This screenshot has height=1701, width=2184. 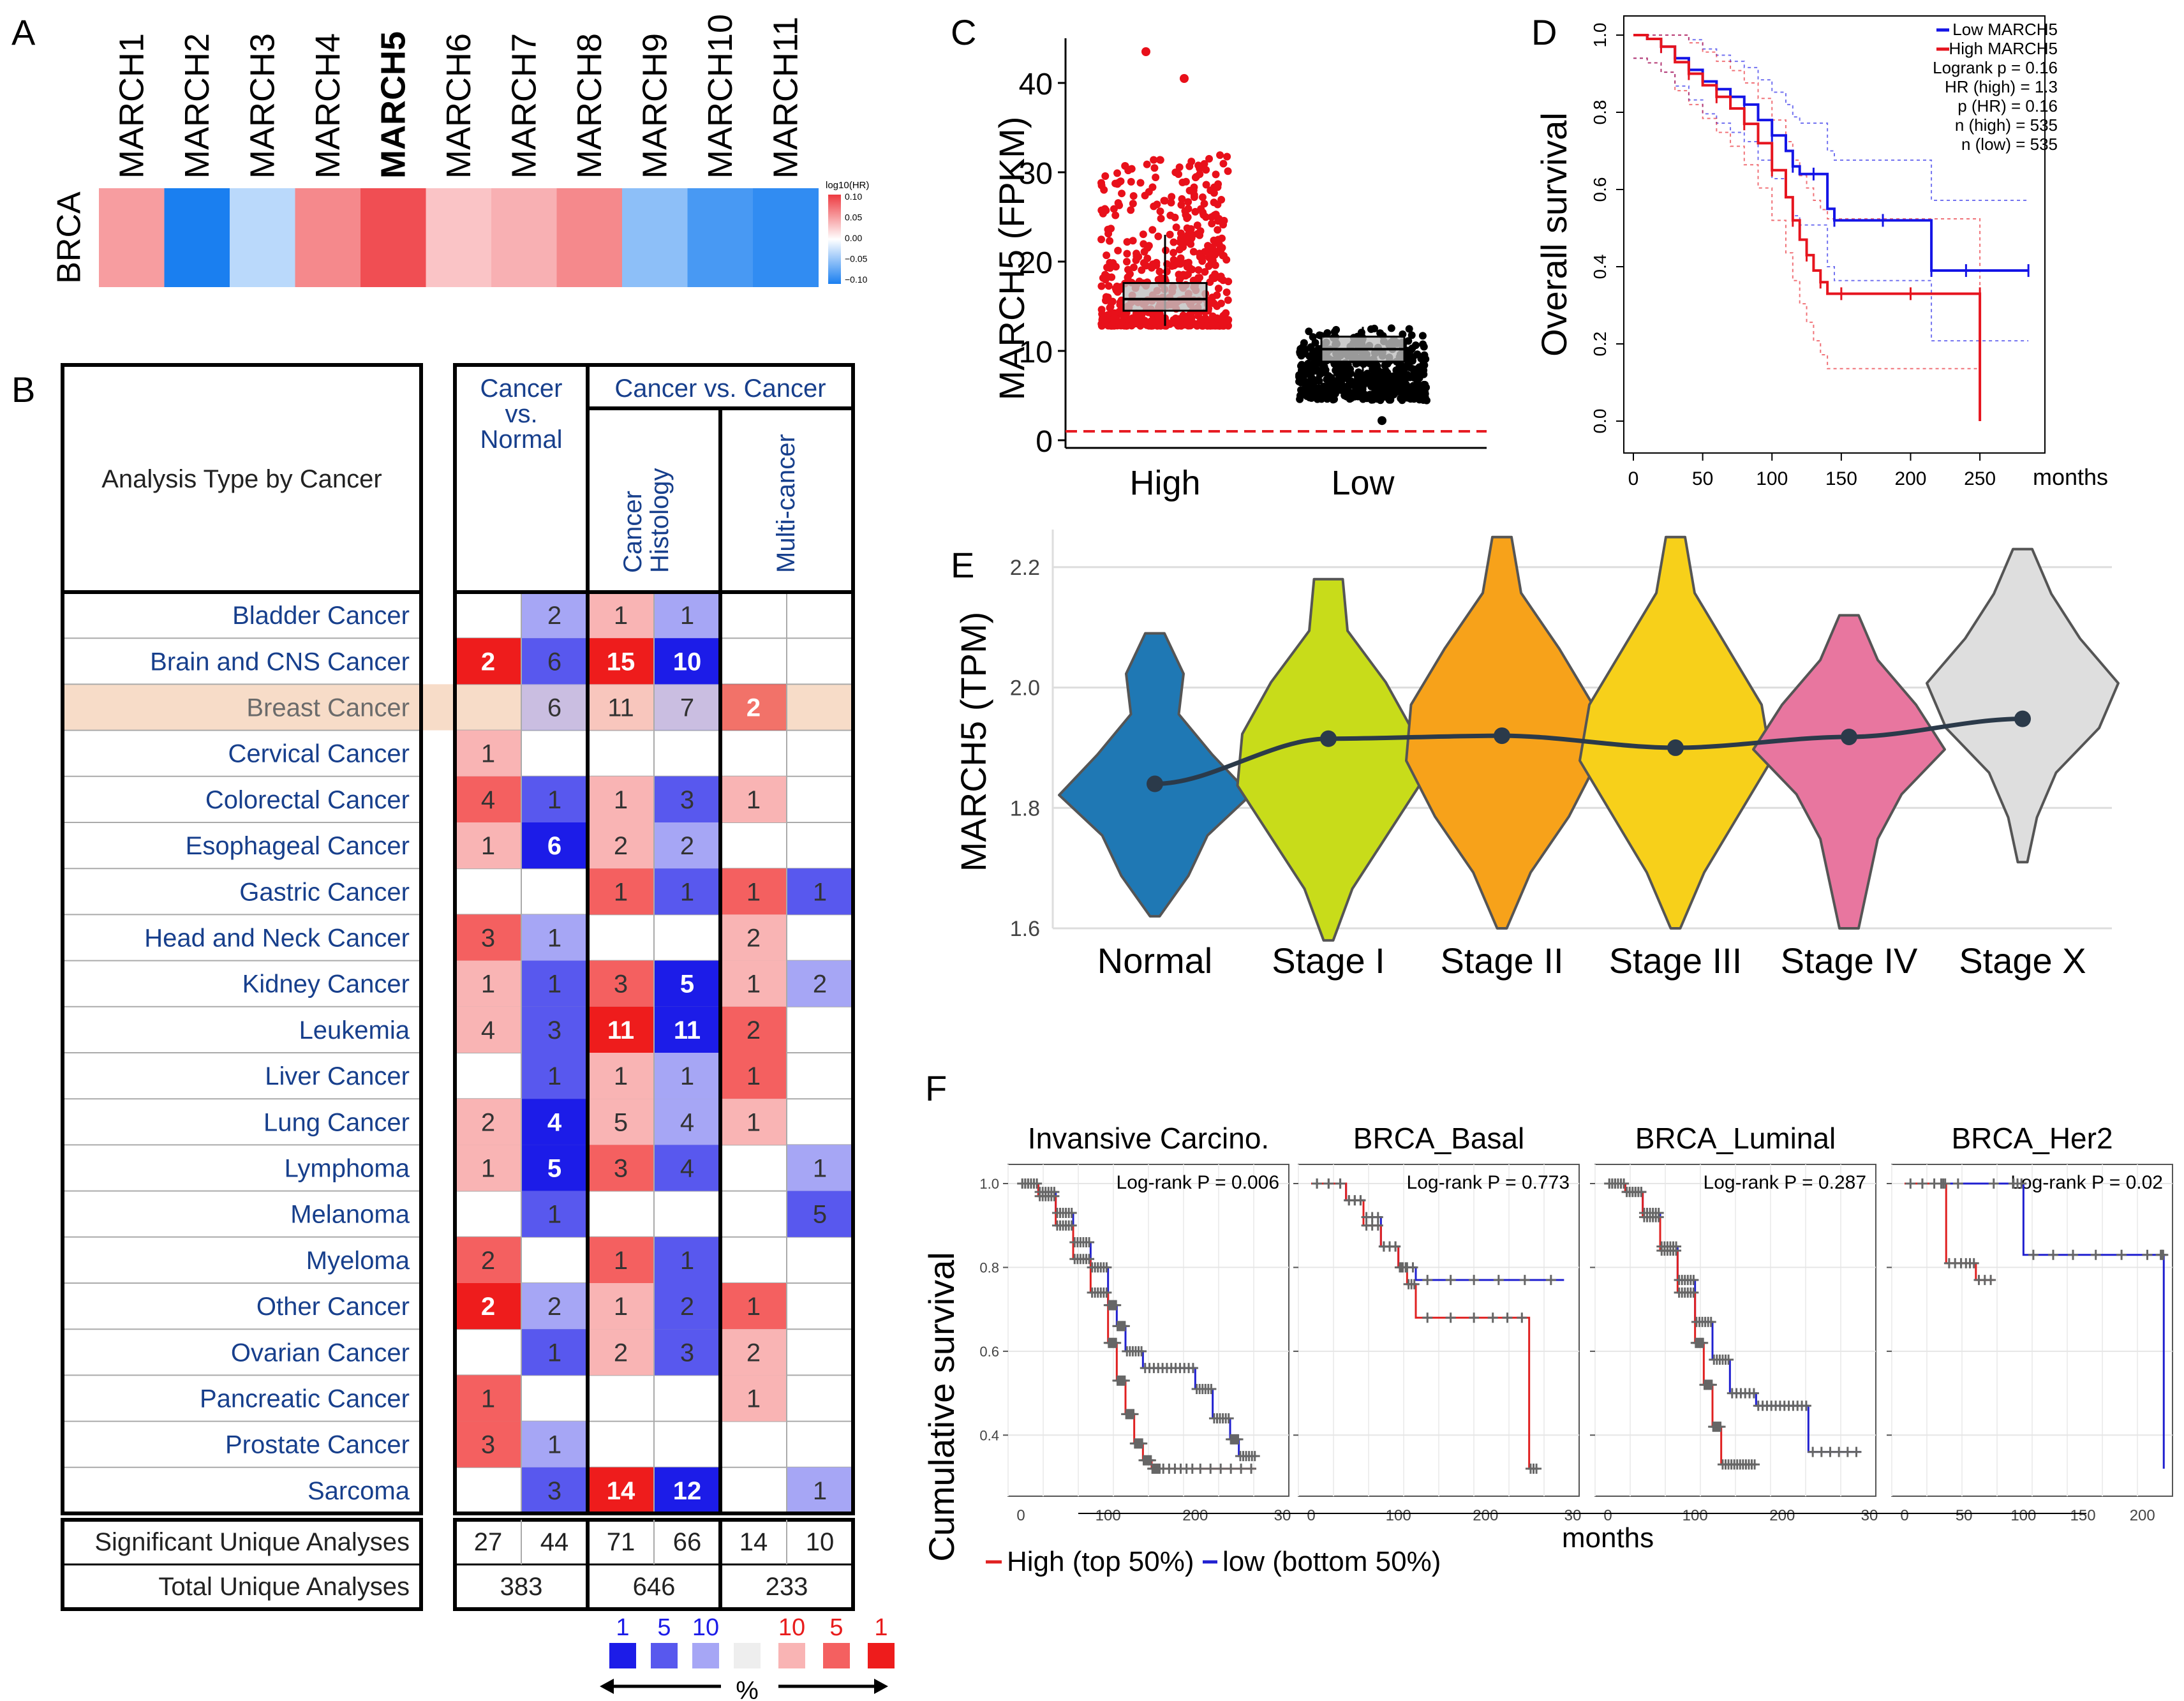 I want to click on f-x-tick-label: 30, so click(x=1282, y=1516).